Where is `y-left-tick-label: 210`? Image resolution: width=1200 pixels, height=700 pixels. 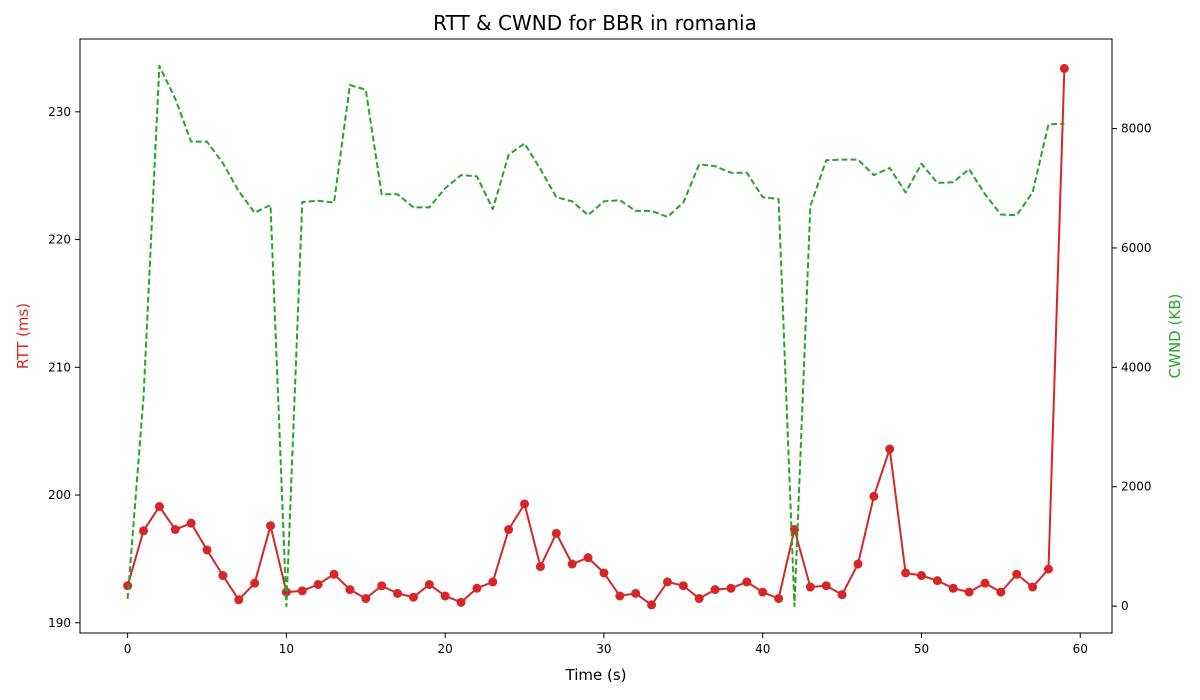
y-left-tick-label: 210 is located at coordinates (59, 367).